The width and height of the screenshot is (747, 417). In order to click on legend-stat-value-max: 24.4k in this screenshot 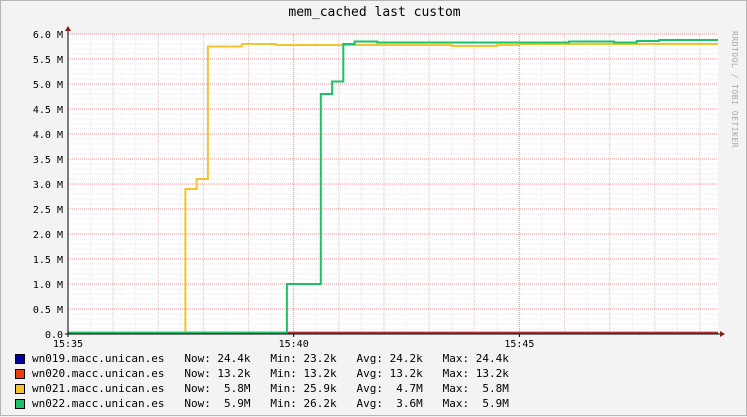, I will do `click(489, 358)`.